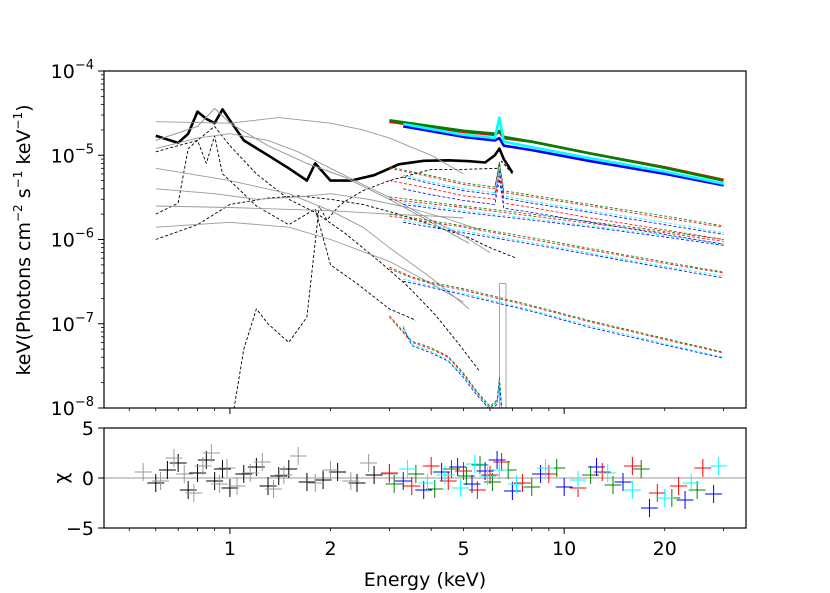 The image size is (830, 593). Describe the element at coordinates (563, 318) in the screenshot. I see `model-line-hard-comp-d-cyan` at that location.